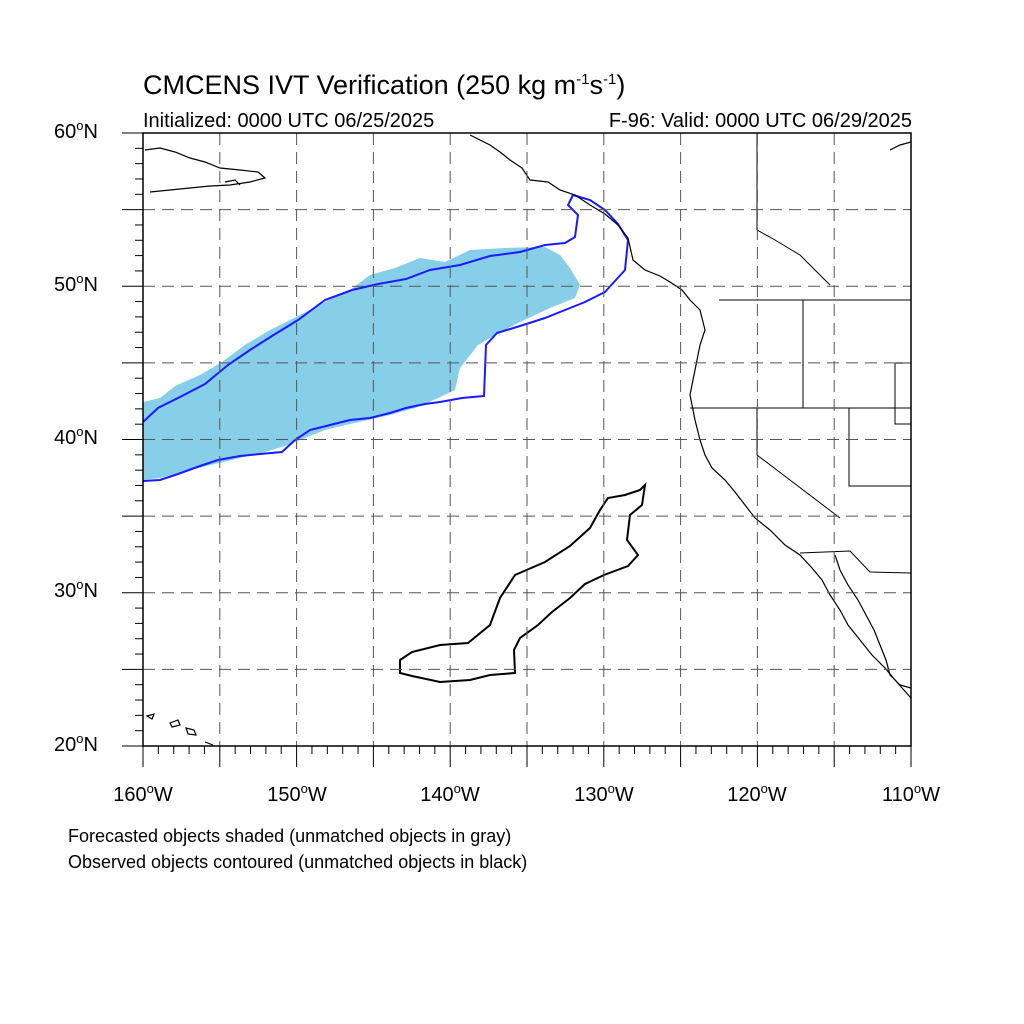  Describe the element at coordinates (872, 621) in the screenshot. I see `coastline-baja` at that location.